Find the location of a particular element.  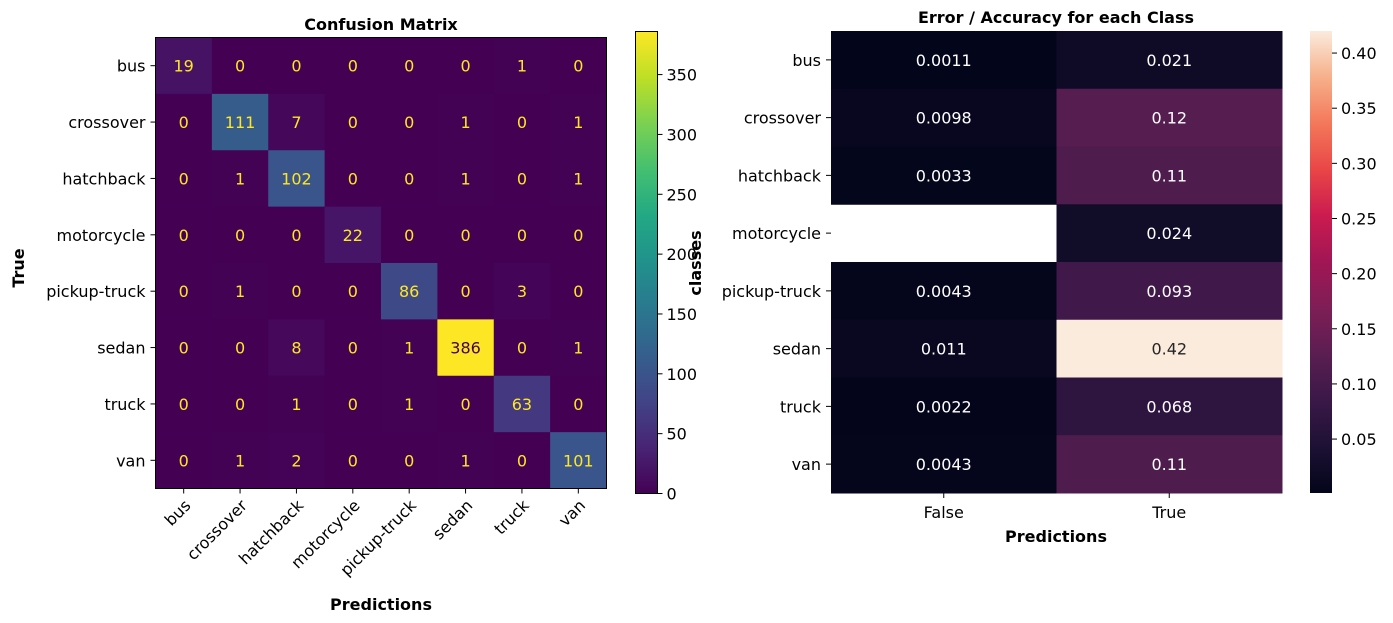

error-accuracy-y-tick-label: motorcycle is located at coordinates (776, 233).